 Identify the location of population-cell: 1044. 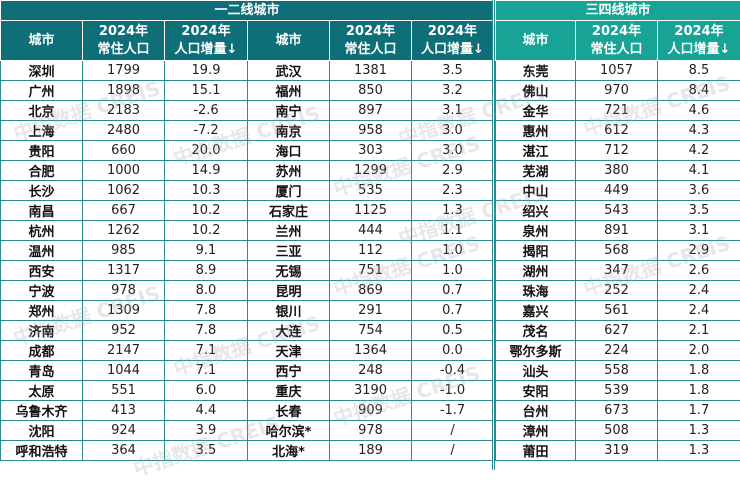
(124, 371).